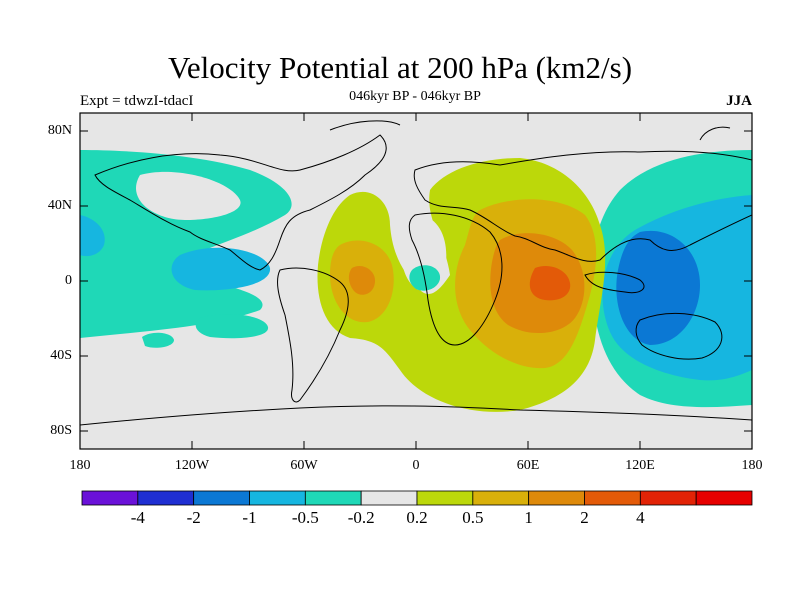 Image resolution: width=800 pixels, height=600 pixels. I want to click on lon-label-180e: 180, so click(752, 465).